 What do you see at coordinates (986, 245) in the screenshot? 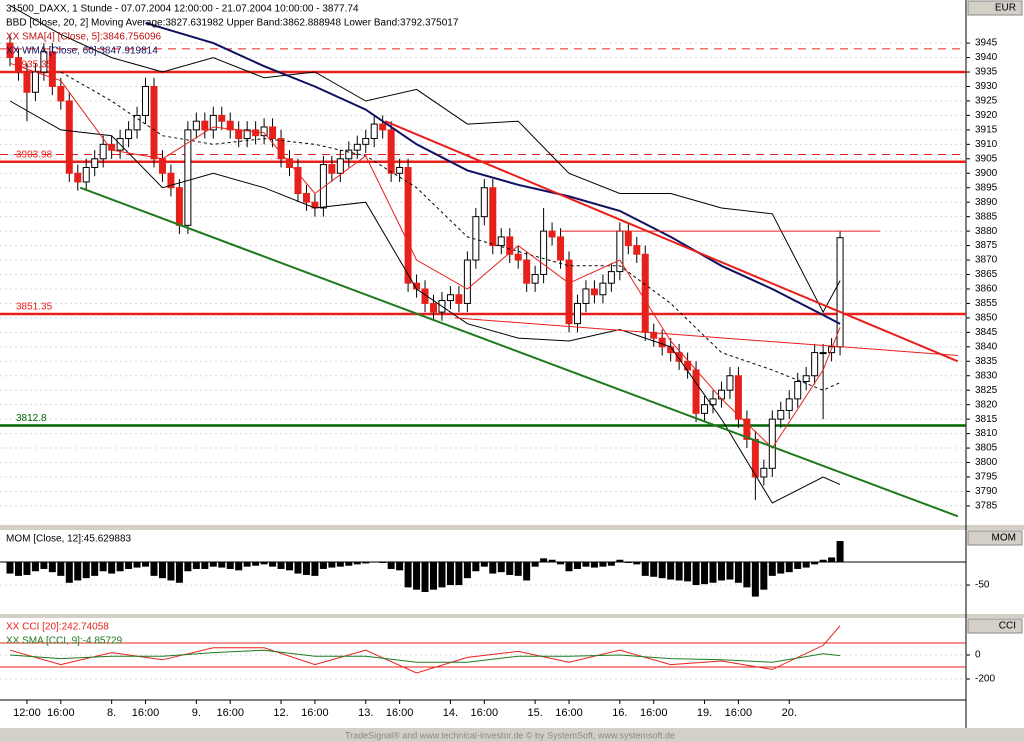
I see `y-tick-label: 3875` at bounding box center [986, 245].